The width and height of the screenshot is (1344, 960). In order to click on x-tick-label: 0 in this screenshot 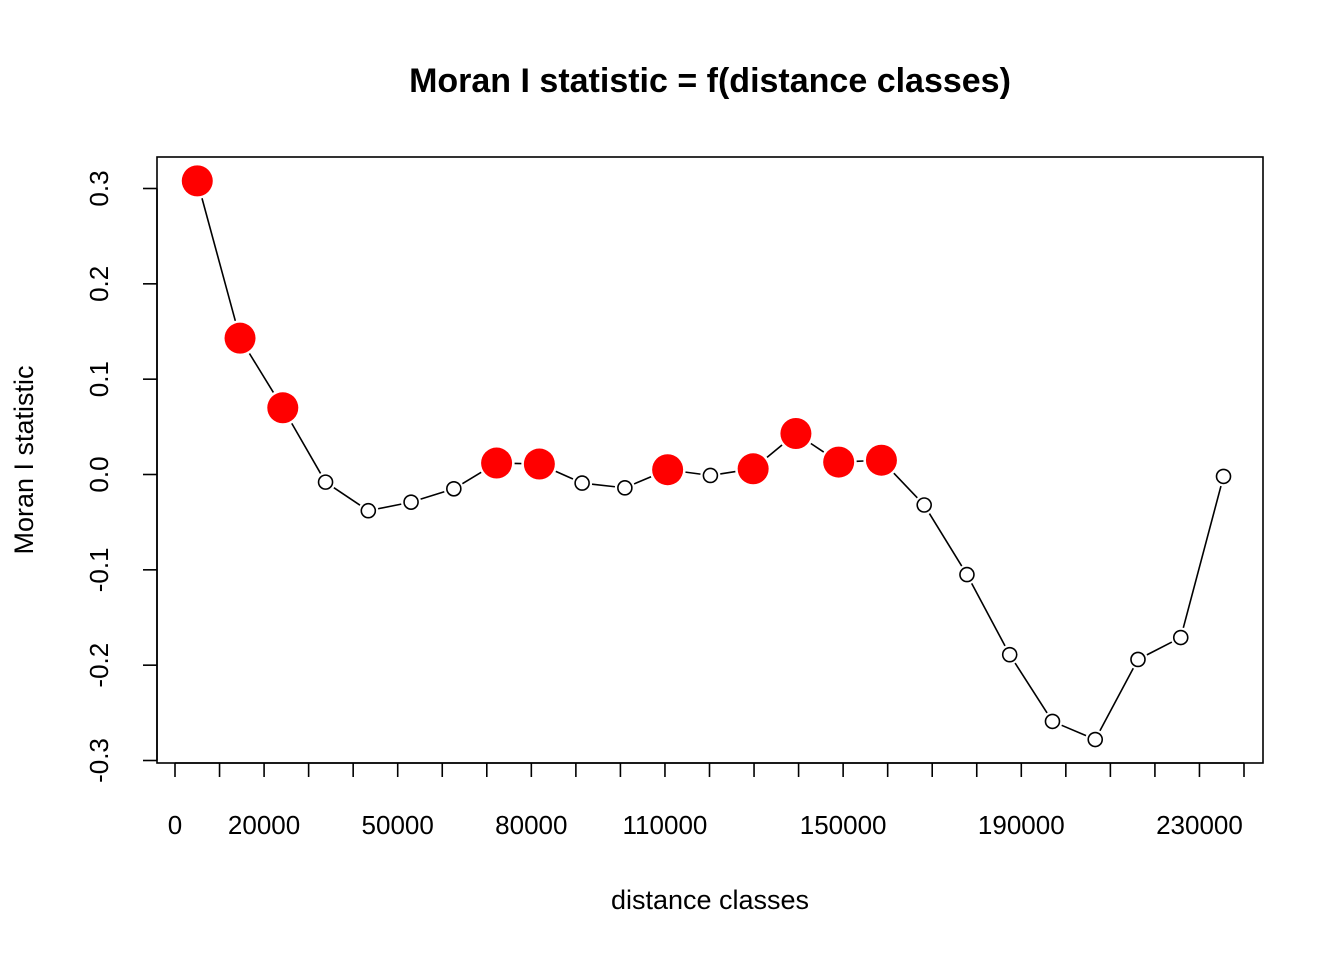, I will do `click(175, 825)`.